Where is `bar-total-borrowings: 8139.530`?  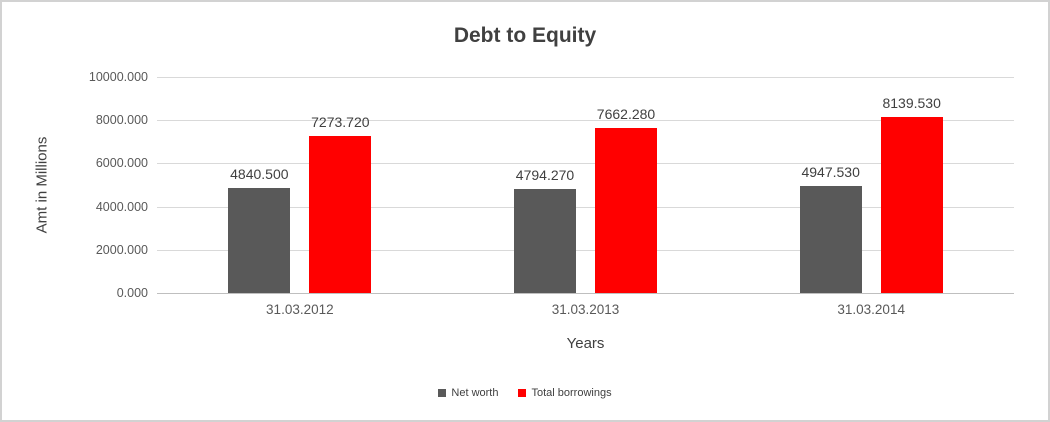 bar-total-borrowings: 8139.530 is located at coordinates (911, 194).